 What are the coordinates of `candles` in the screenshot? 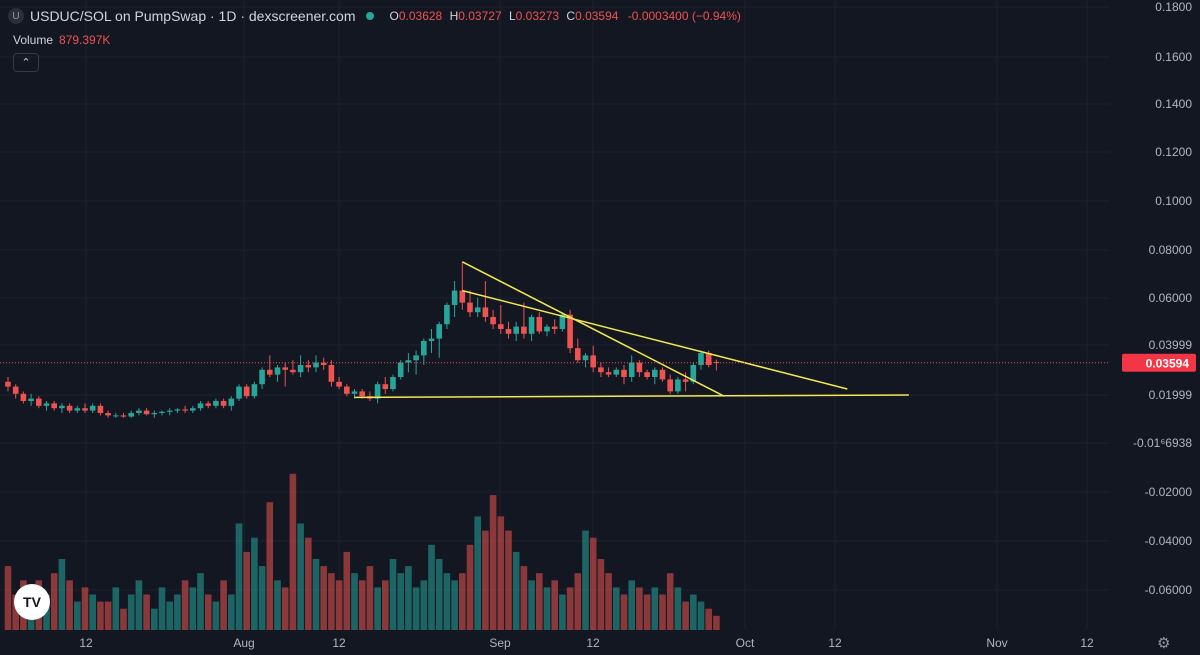 It's located at (362, 339).